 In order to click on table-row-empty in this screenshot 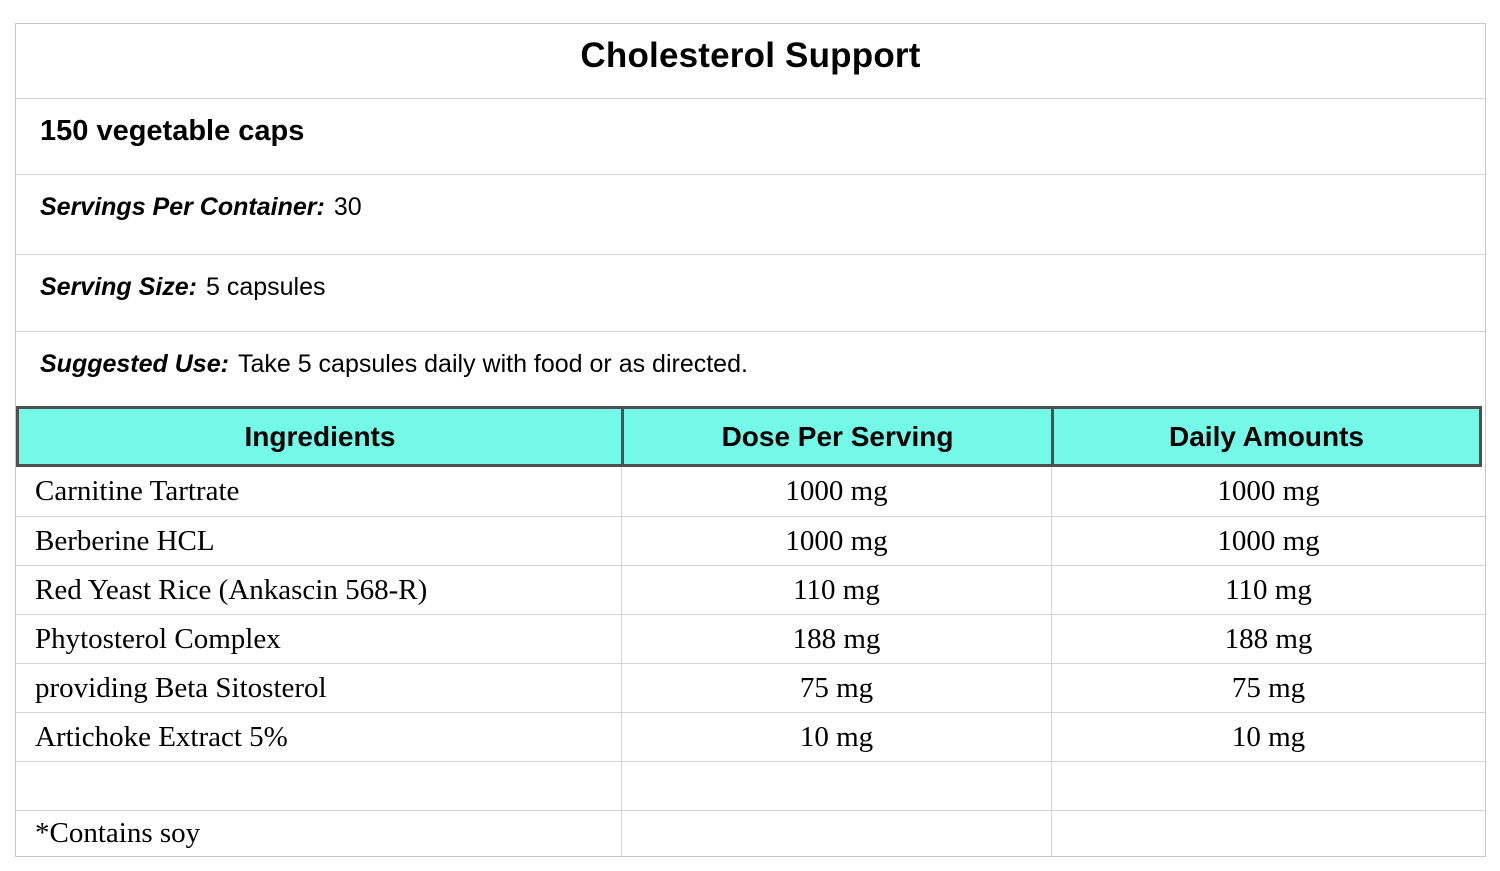, I will do `click(750, 785)`.